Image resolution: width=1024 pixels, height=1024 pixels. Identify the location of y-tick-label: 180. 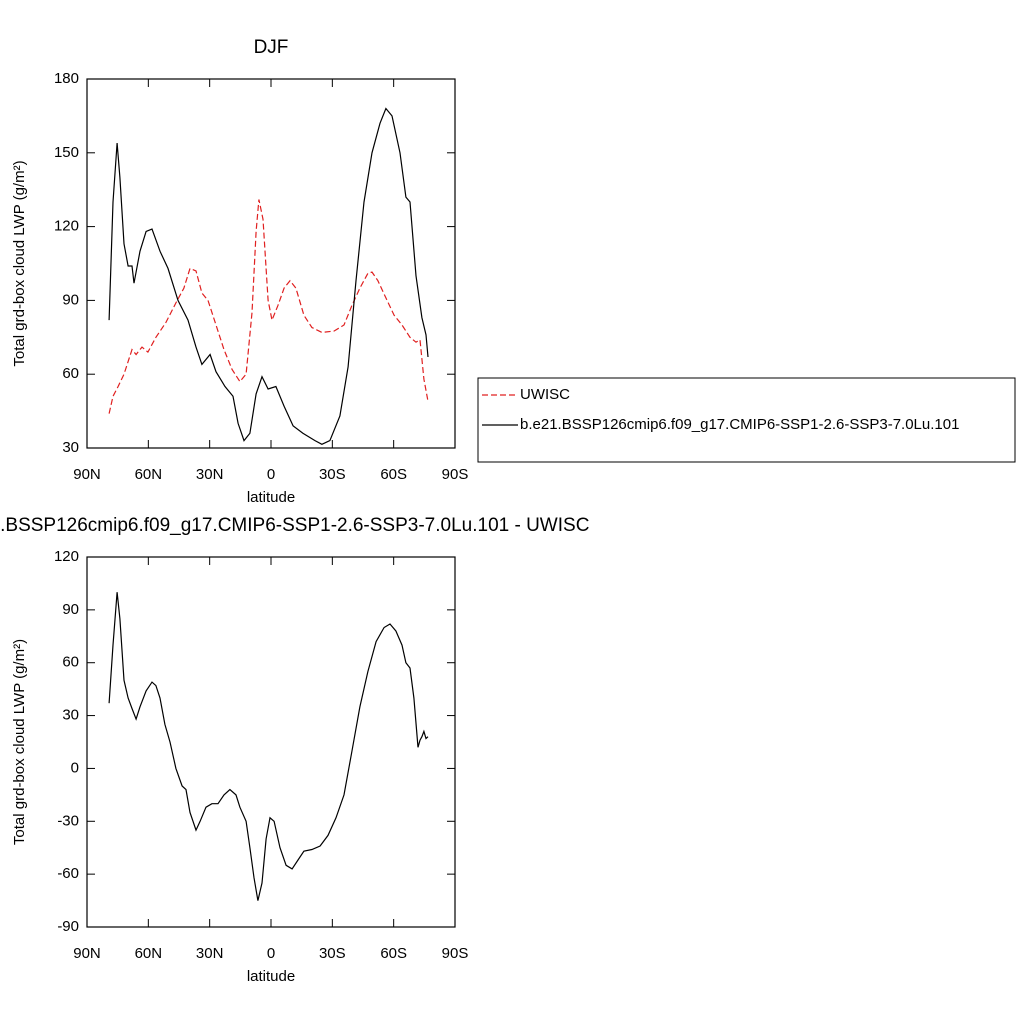
(66, 78).